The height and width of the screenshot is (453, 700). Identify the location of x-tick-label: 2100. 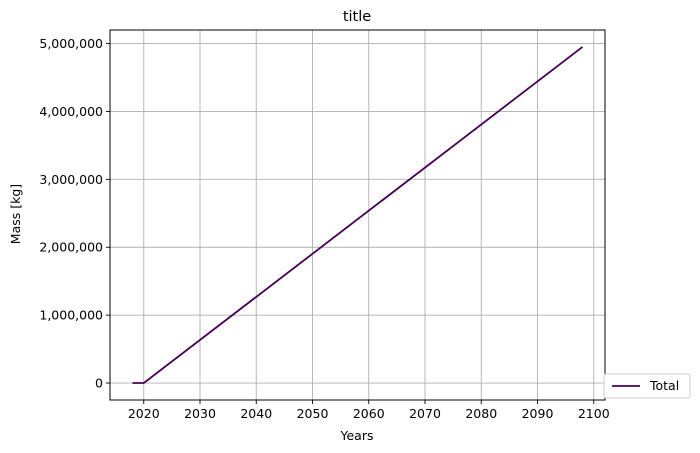
(594, 413).